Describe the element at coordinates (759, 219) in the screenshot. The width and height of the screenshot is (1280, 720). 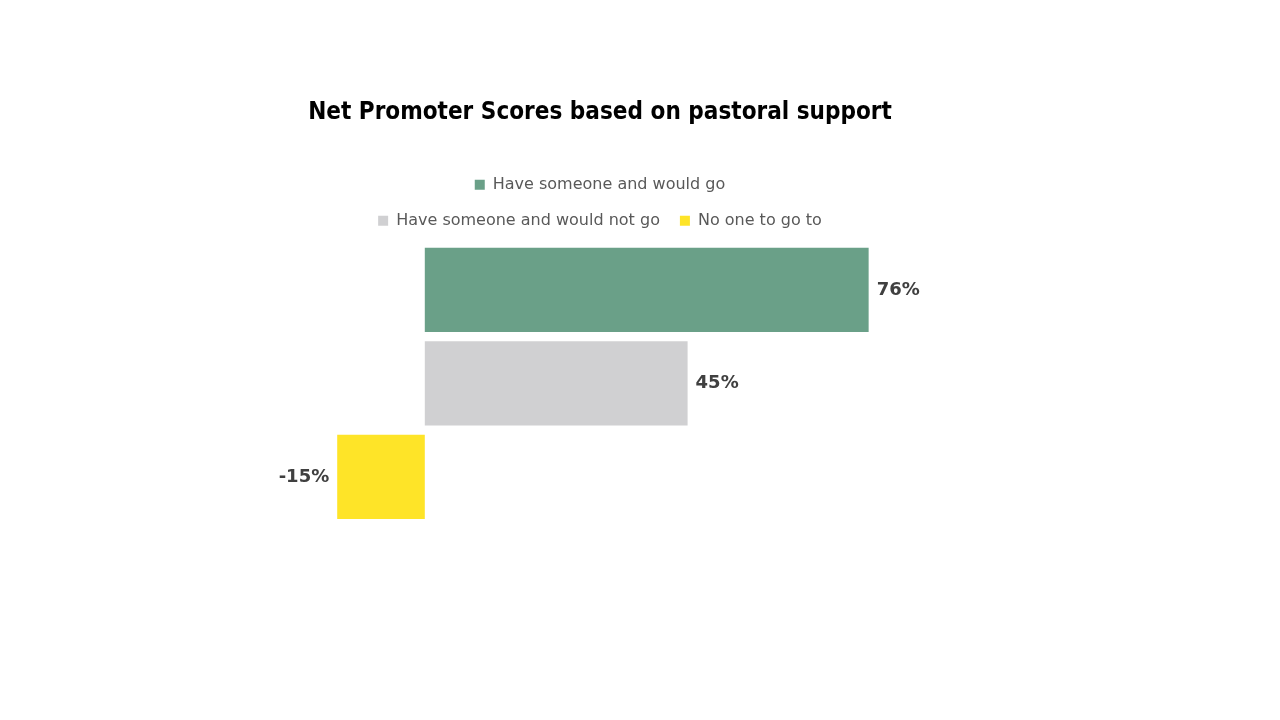
I see `legend-label: No one to go to` at that location.